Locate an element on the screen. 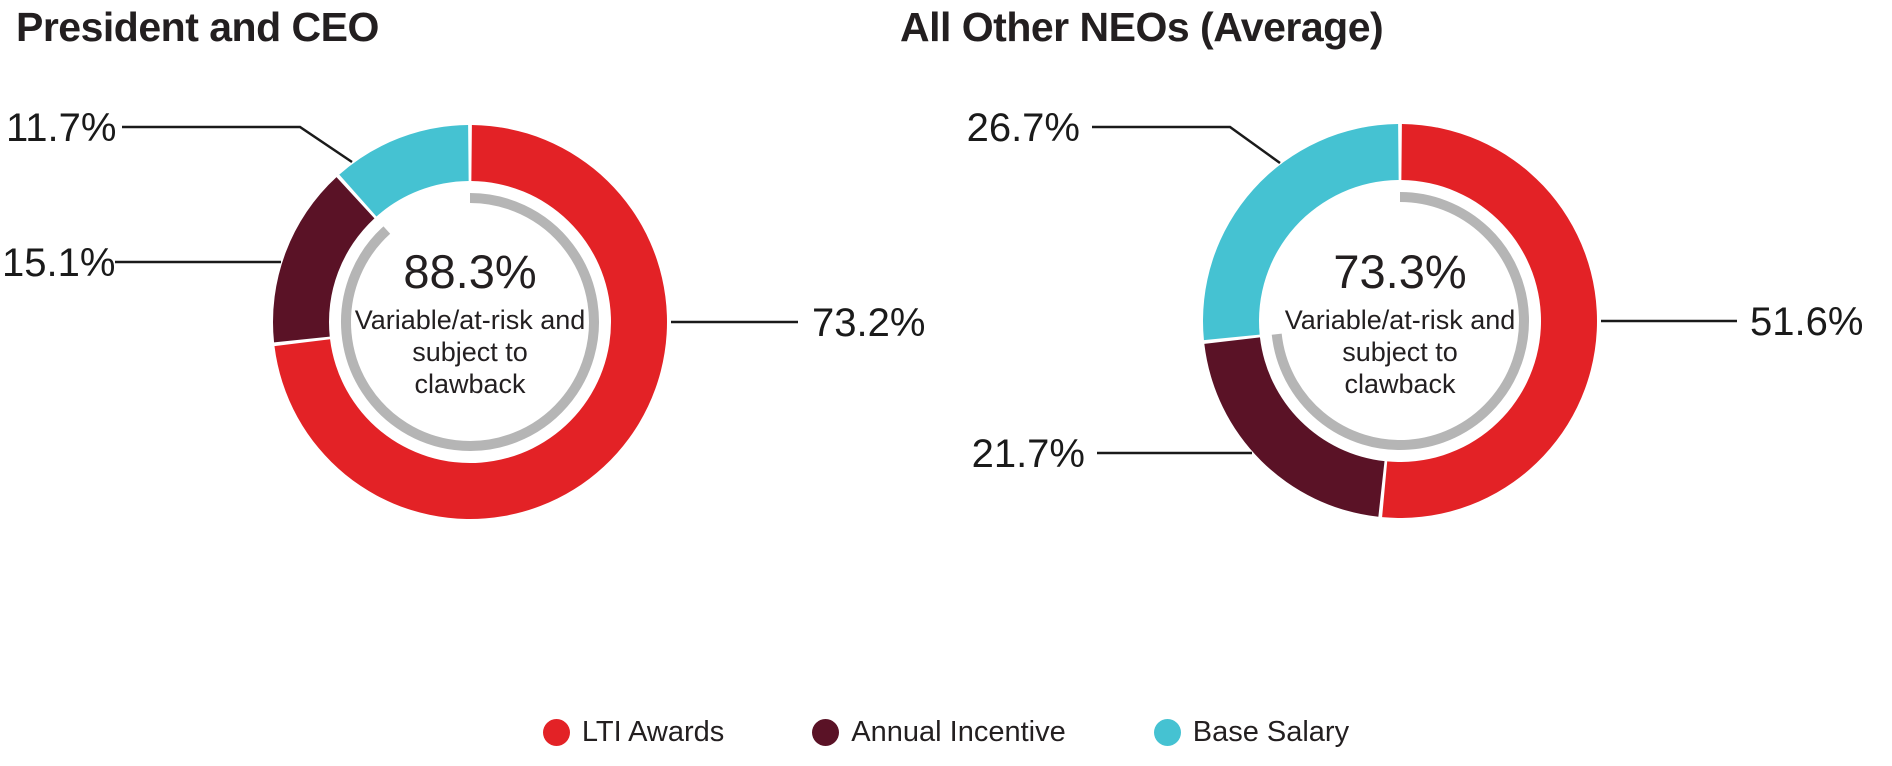  callout-neos-lti-awards: 51.6% is located at coordinates (1806, 322).